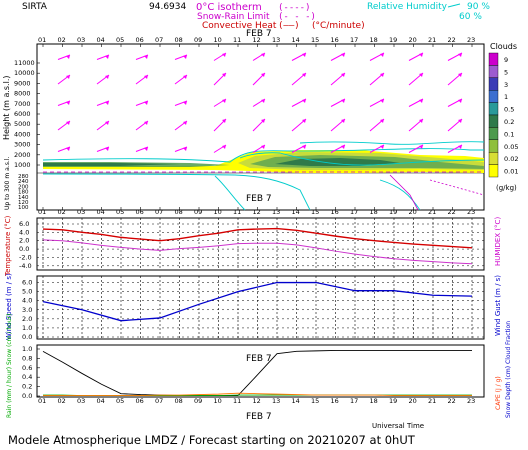 This screenshot has width=528, height=450. What do you see at coordinates (276, 212) in the screenshot?
I see `hour-label-mid: 13` at bounding box center [276, 212].